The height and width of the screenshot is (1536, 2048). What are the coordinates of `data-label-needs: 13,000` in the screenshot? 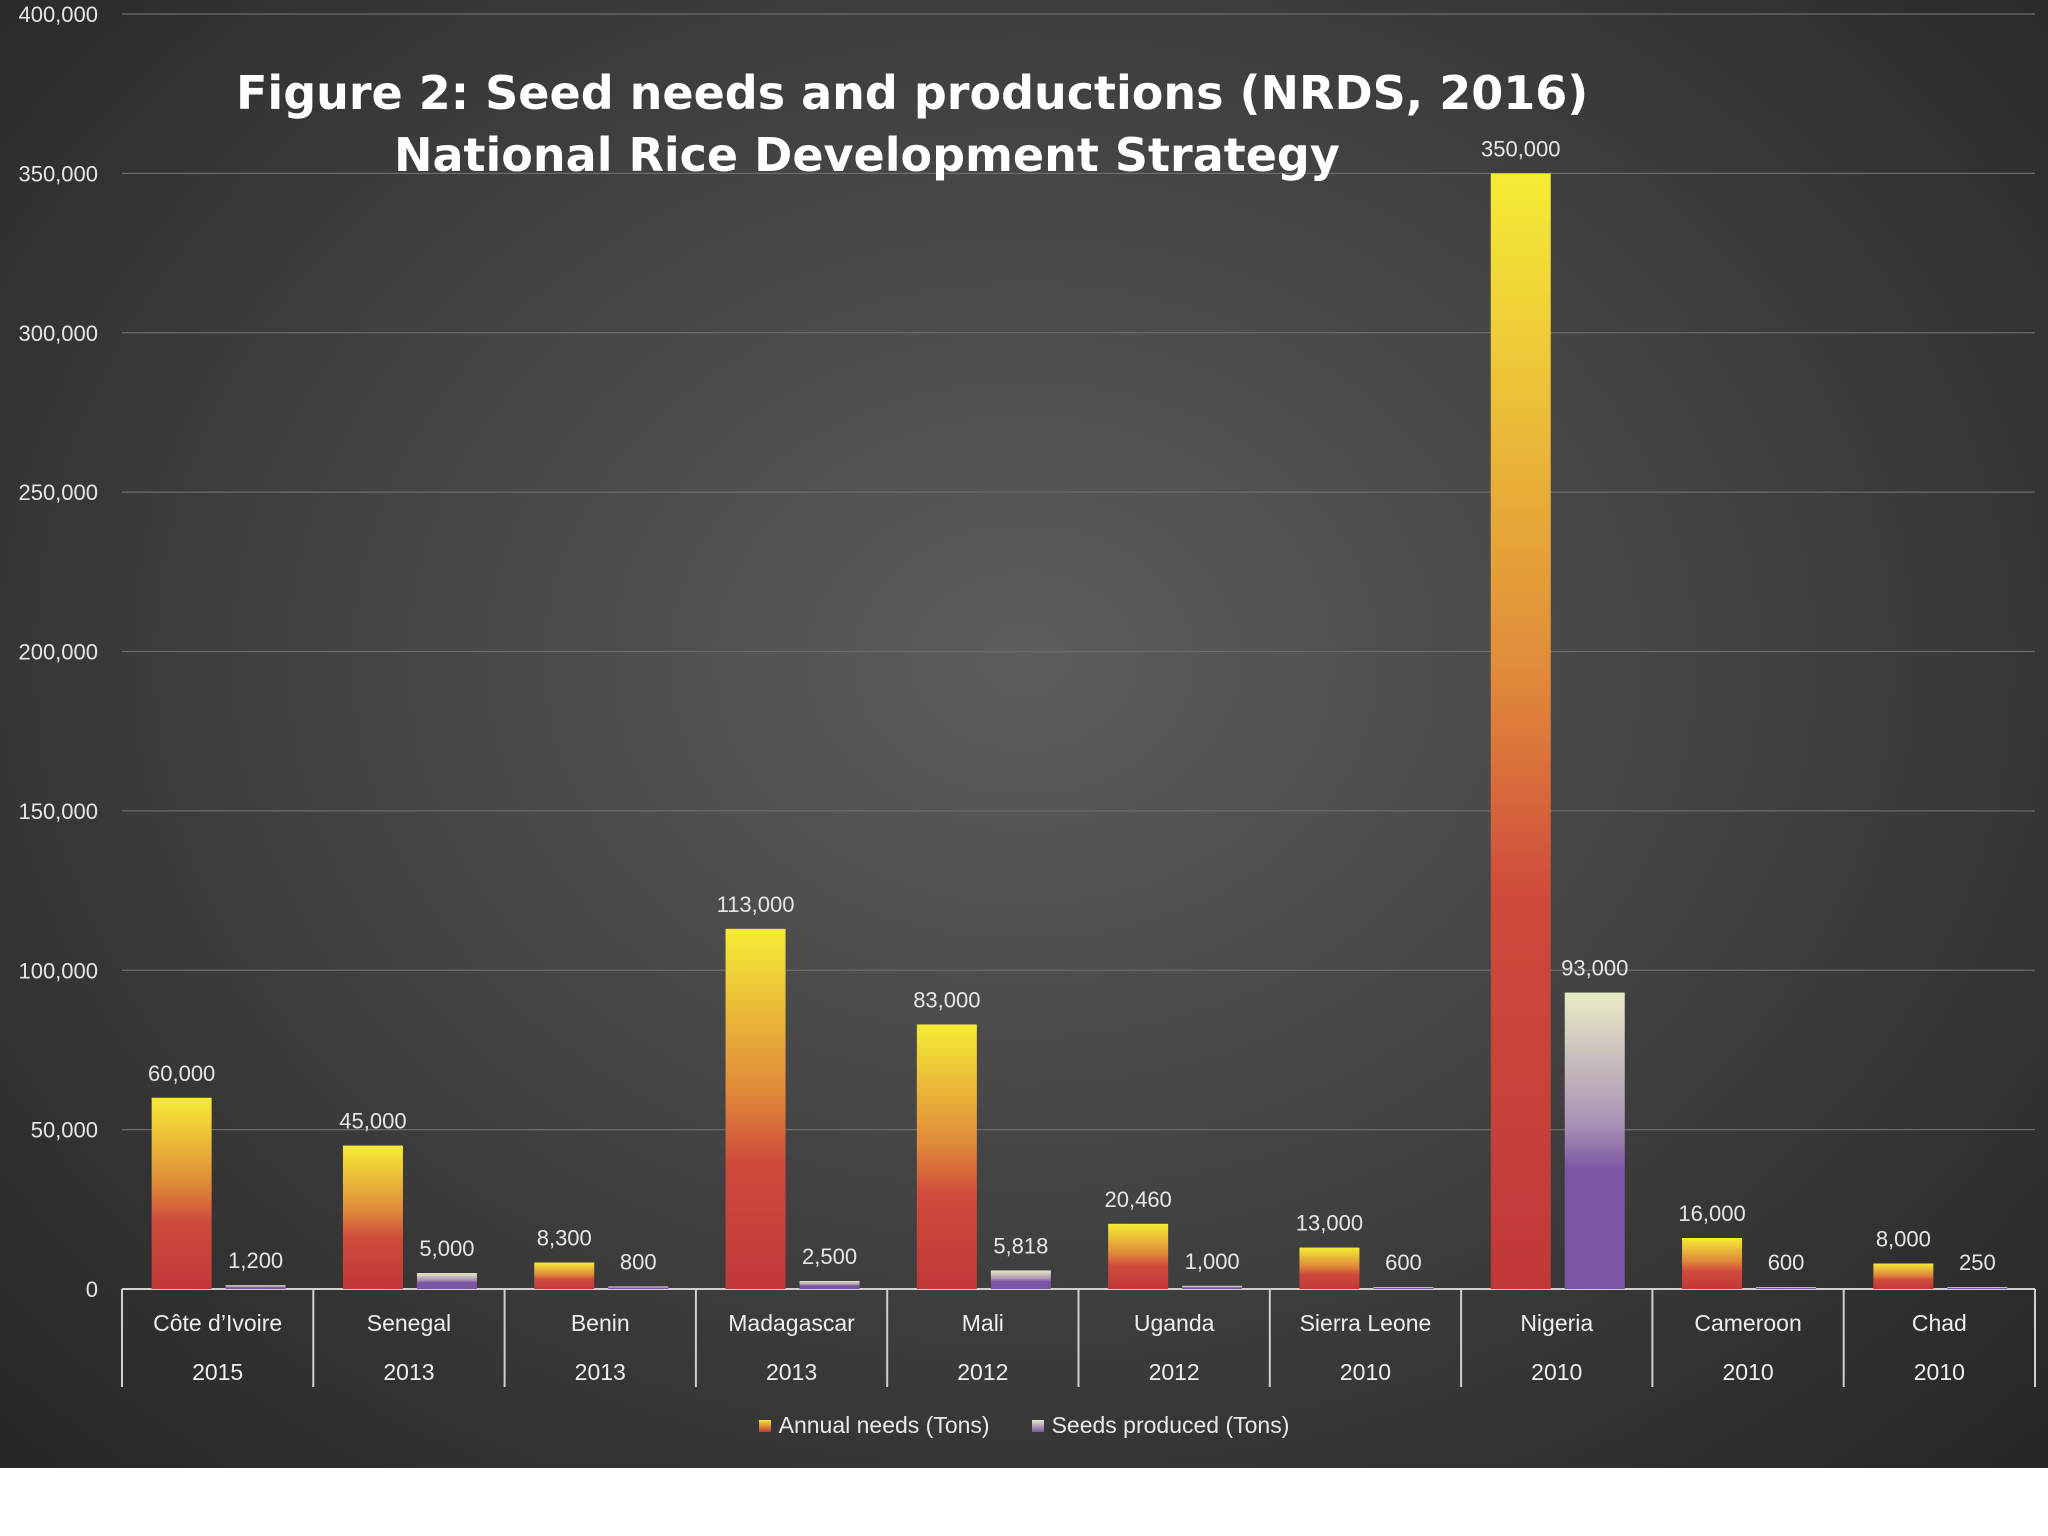 It's located at (1329, 1223).